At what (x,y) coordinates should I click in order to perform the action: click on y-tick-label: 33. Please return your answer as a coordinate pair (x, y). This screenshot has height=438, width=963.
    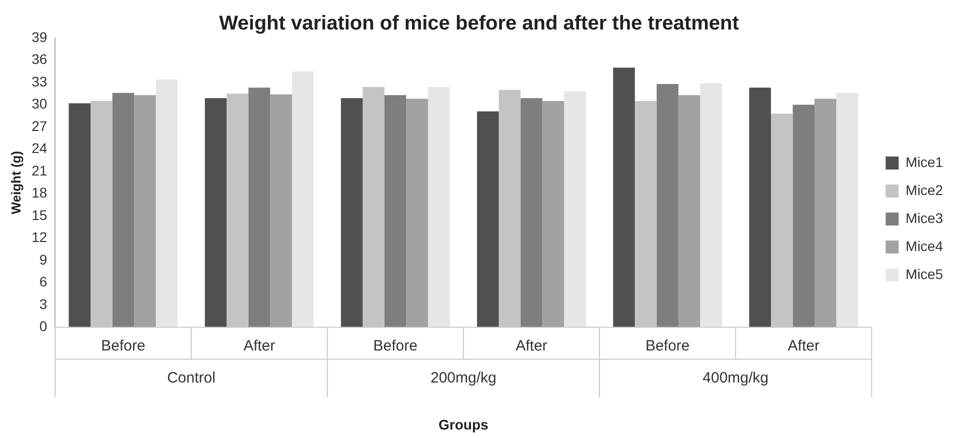
    Looking at the image, I should click on (40, 81).